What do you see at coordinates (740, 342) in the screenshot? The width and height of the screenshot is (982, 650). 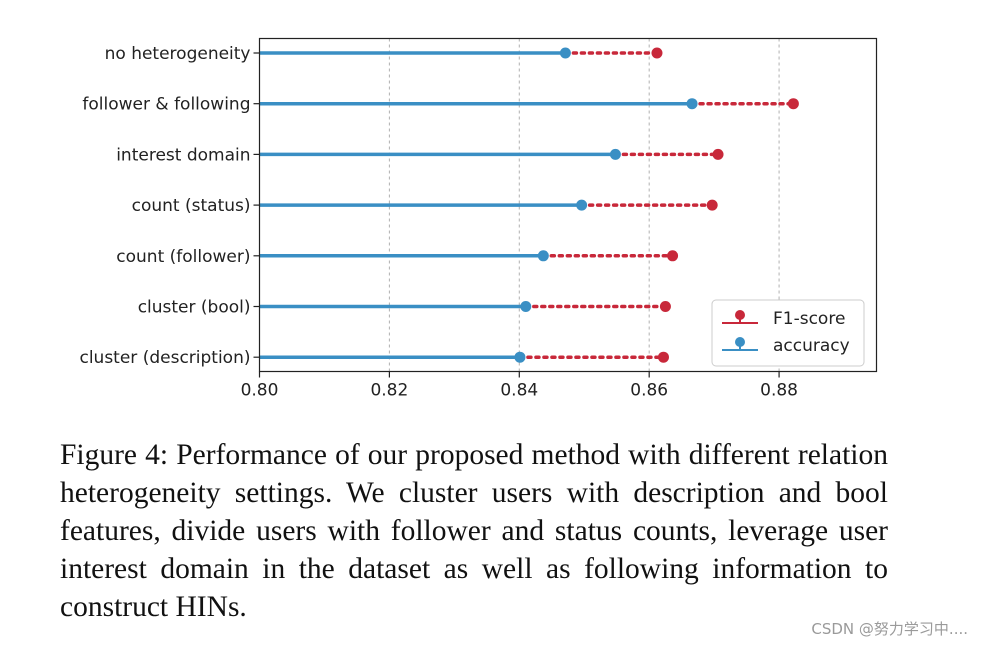 I see `legend-accuracy-marker` at bounding box center [740, 342].